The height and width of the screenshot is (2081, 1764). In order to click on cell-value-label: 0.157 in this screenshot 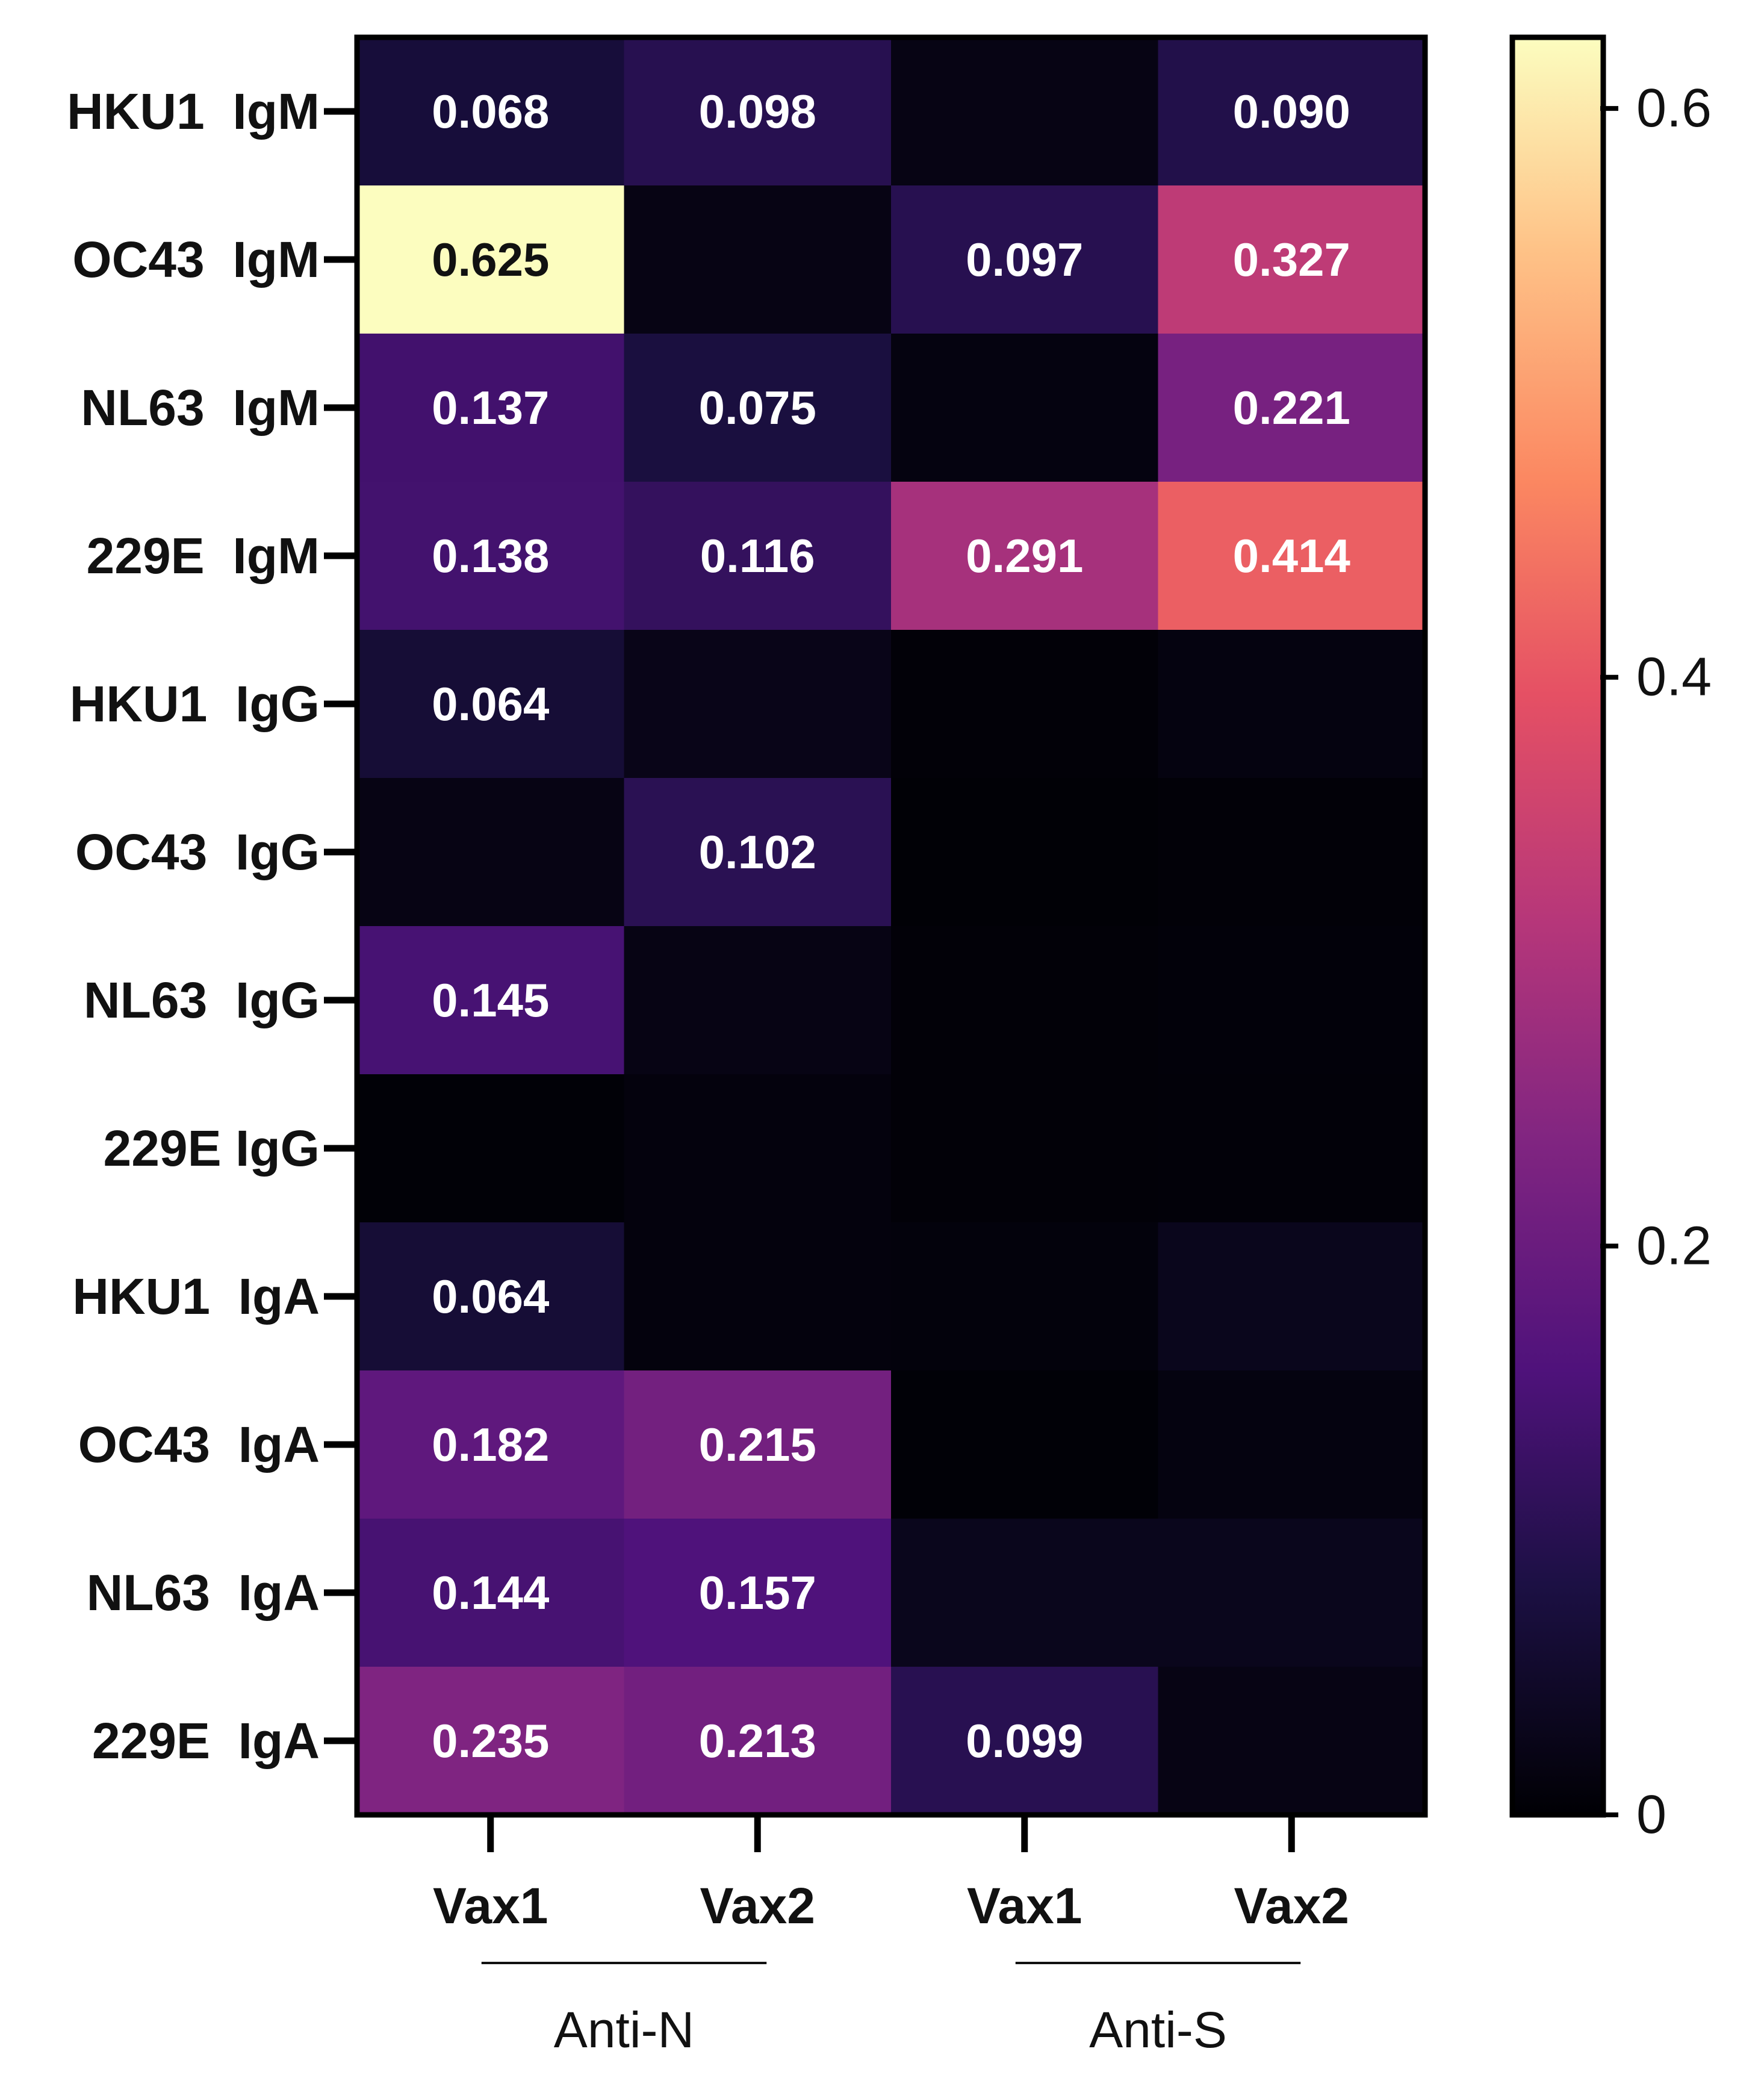, I will do `click(758, 1592)`.